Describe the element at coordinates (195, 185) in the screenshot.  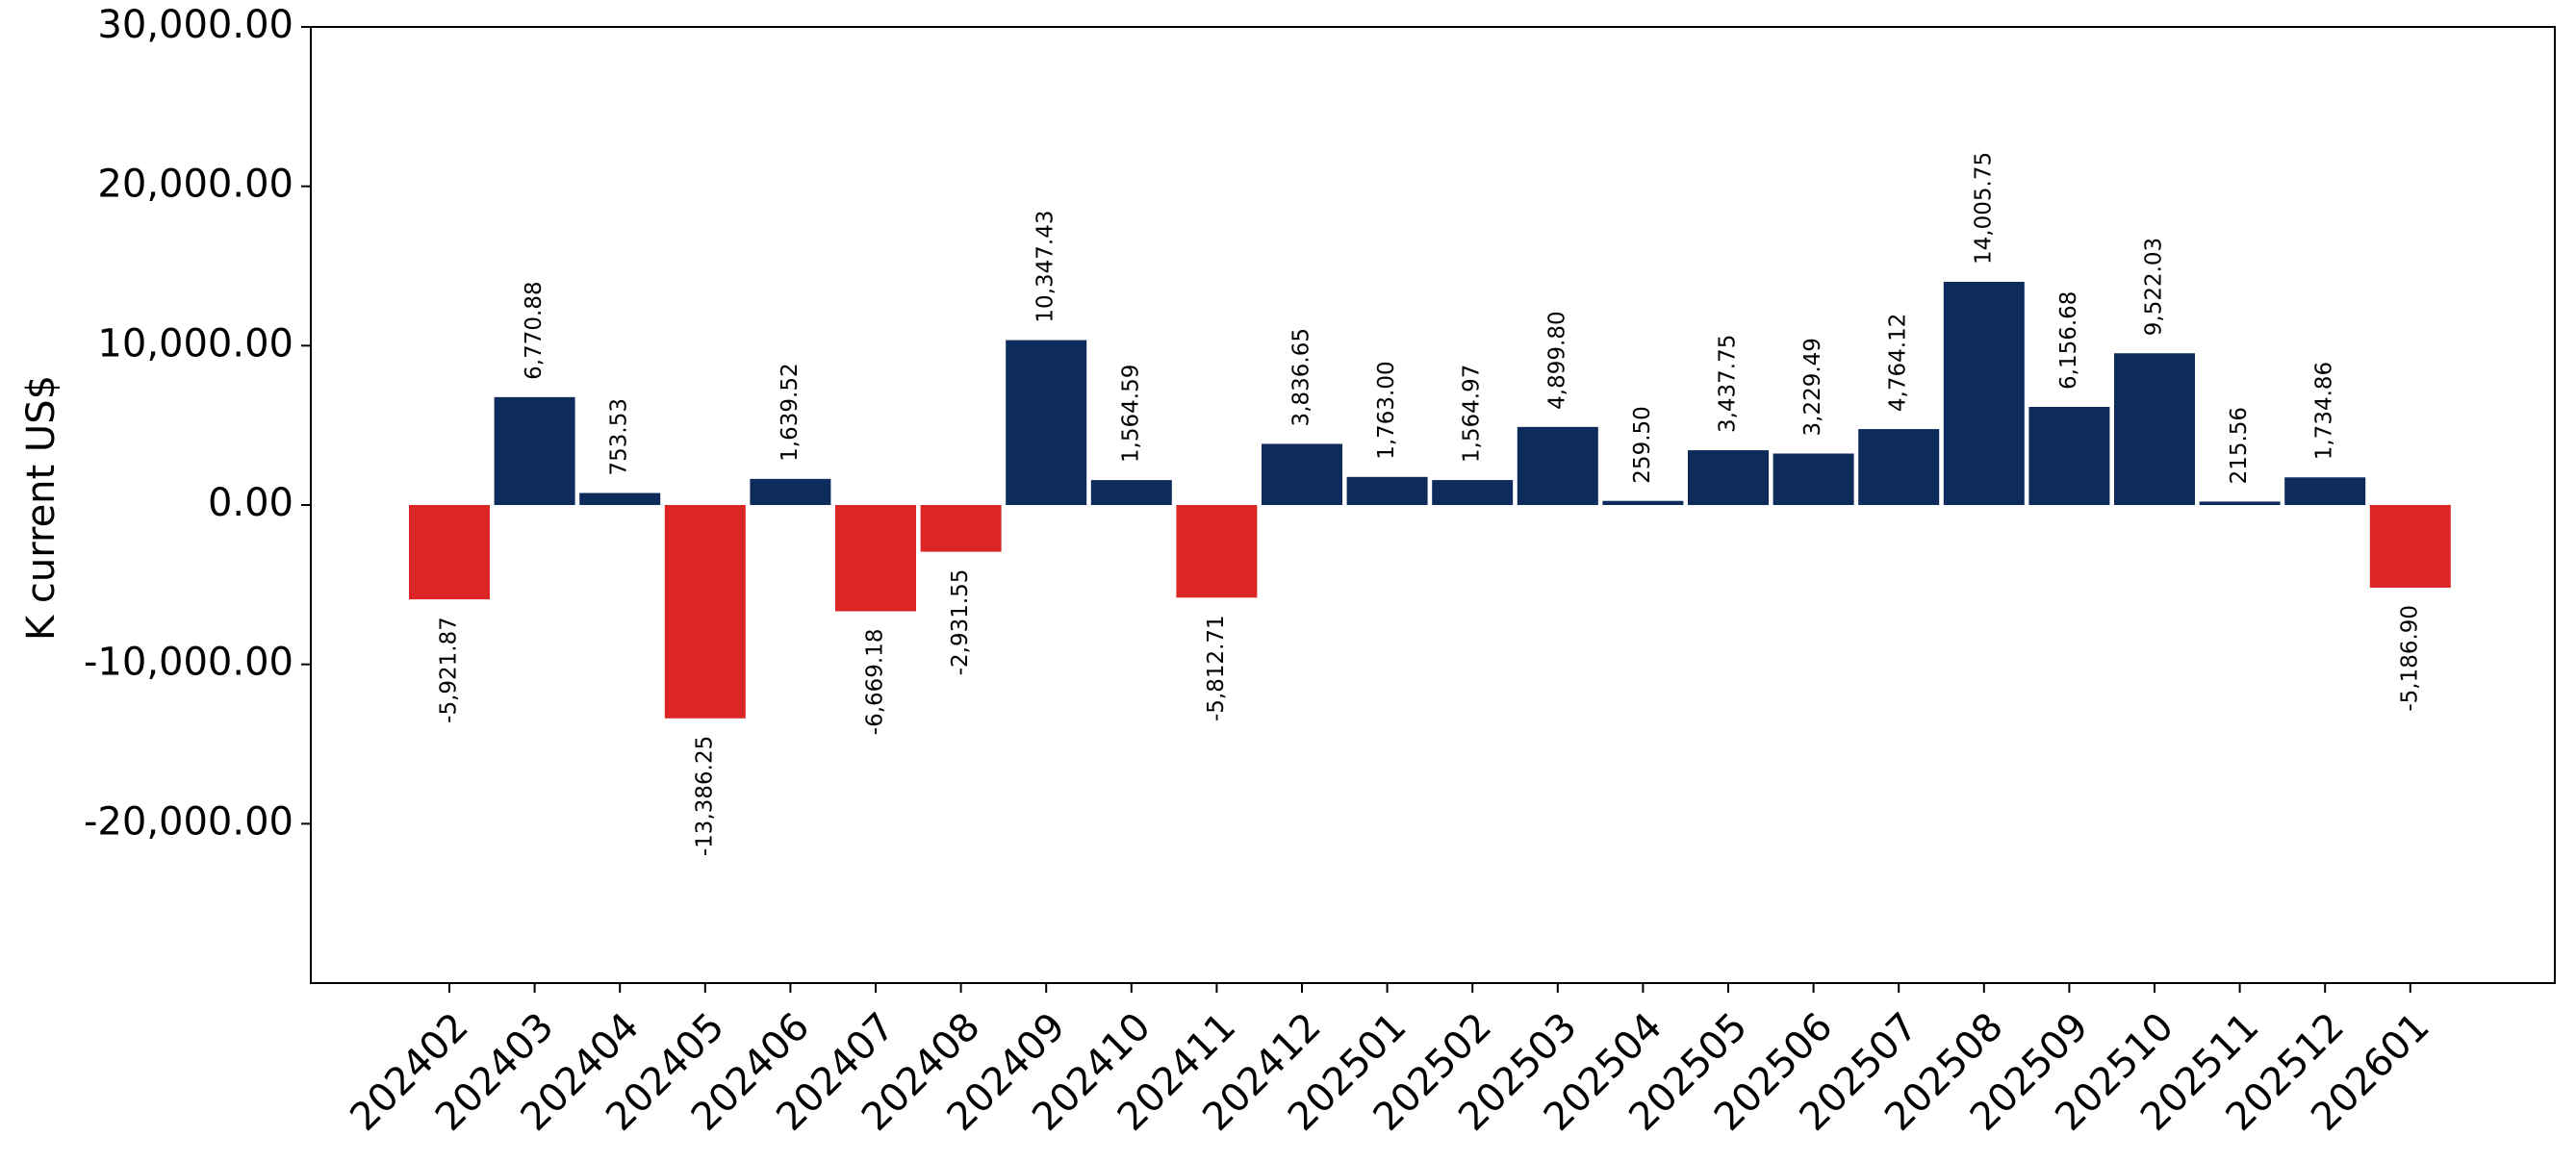
I see `y-tick-label: 20,000.00` at that location.